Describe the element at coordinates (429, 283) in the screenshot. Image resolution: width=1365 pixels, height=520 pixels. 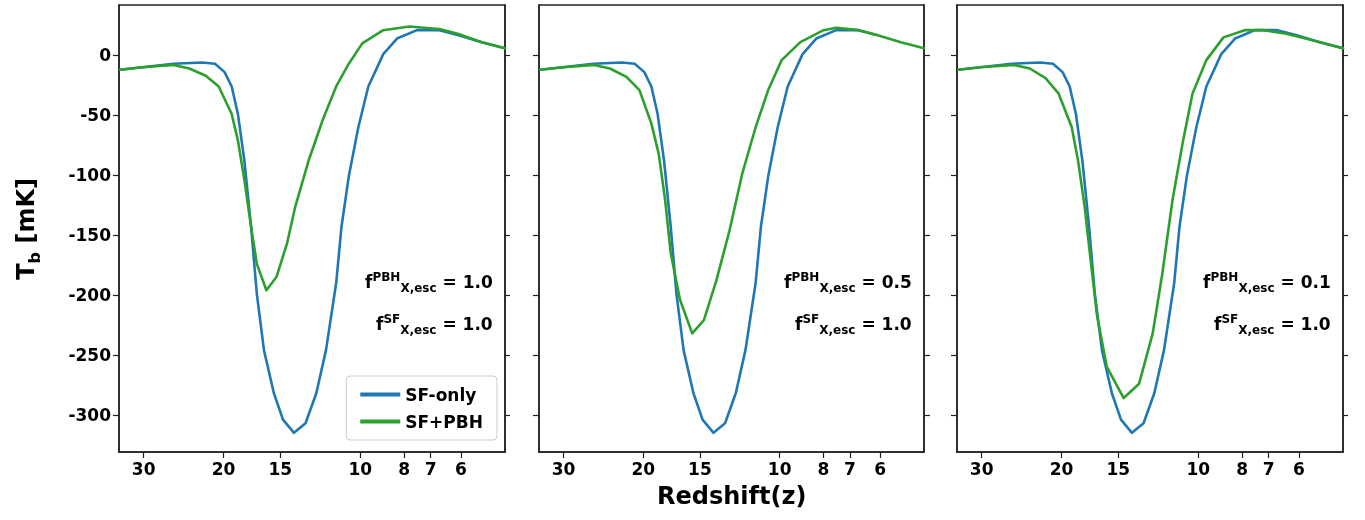
I see `annotation: f$^{PBH}$$_{X,esc}$ = 1.0` at that location.